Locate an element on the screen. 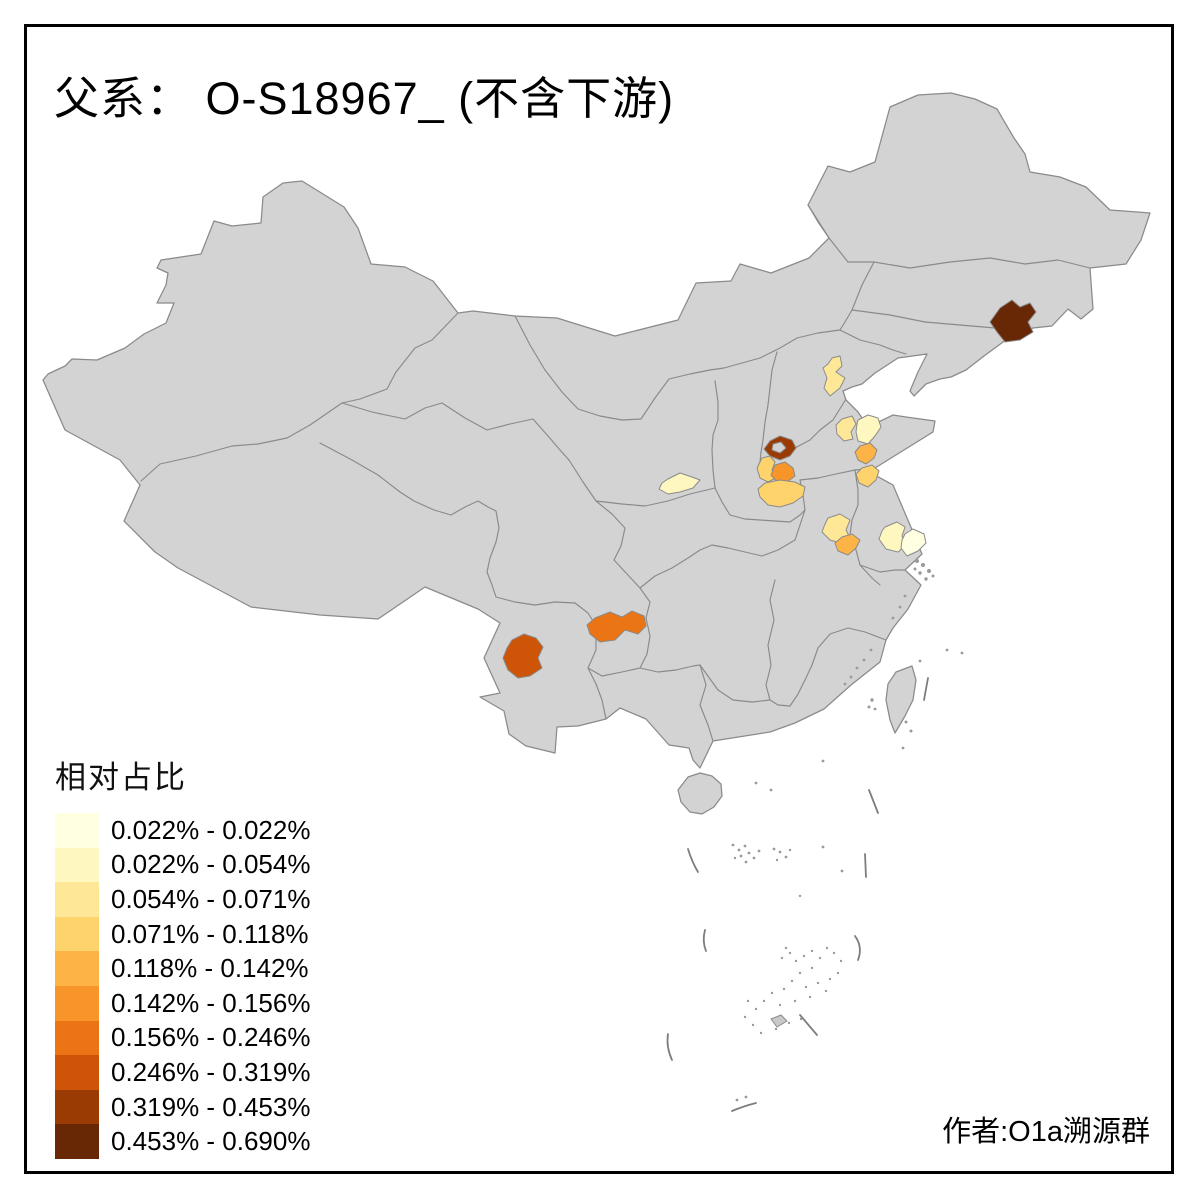 The width and height of the screenshot is (1200, 1200). small-islands is located at coordinates (847, 830).